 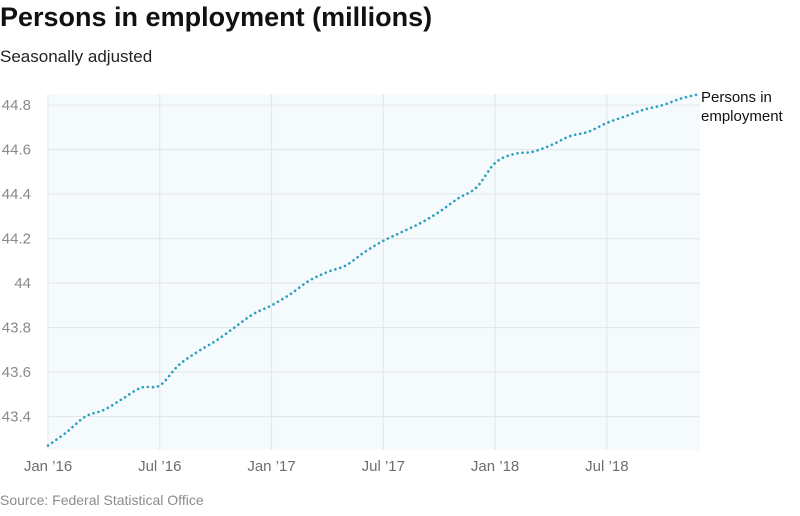 I want to click on series-label: Persons in employment, so click(x=742, y=107).